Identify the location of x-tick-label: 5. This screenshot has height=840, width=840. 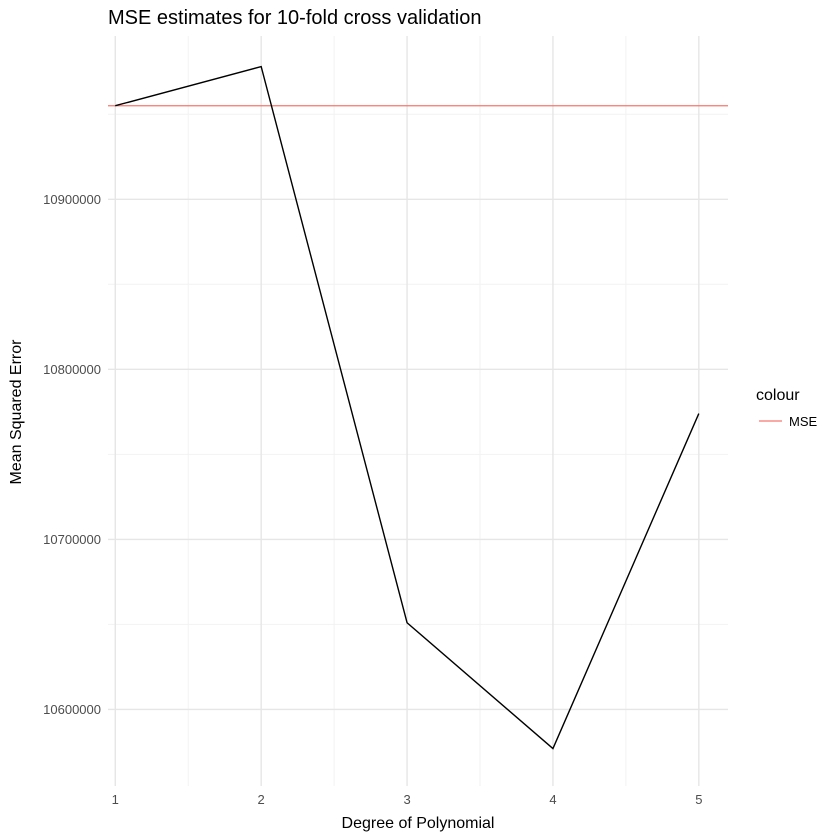
(698, 799).